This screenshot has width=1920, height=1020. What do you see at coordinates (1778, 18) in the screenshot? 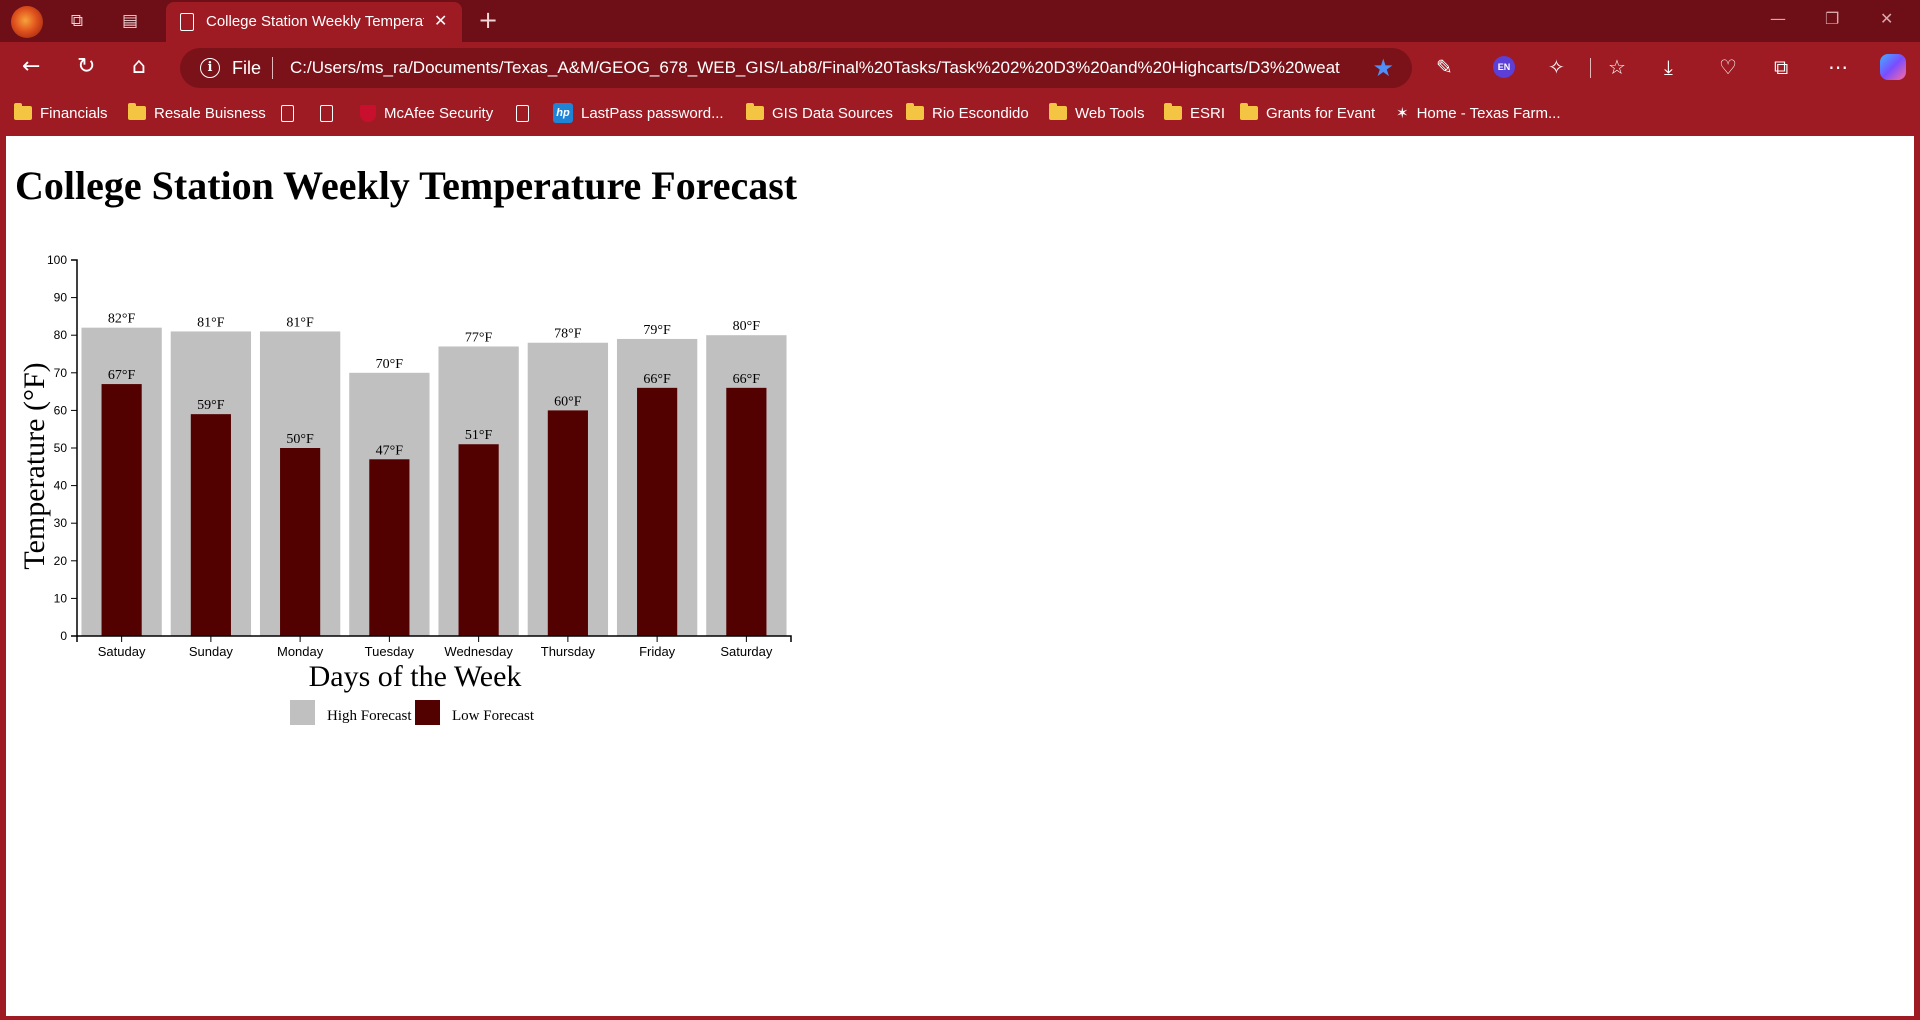
I see `minimize-button: —` at bounding box center [1778, 18].